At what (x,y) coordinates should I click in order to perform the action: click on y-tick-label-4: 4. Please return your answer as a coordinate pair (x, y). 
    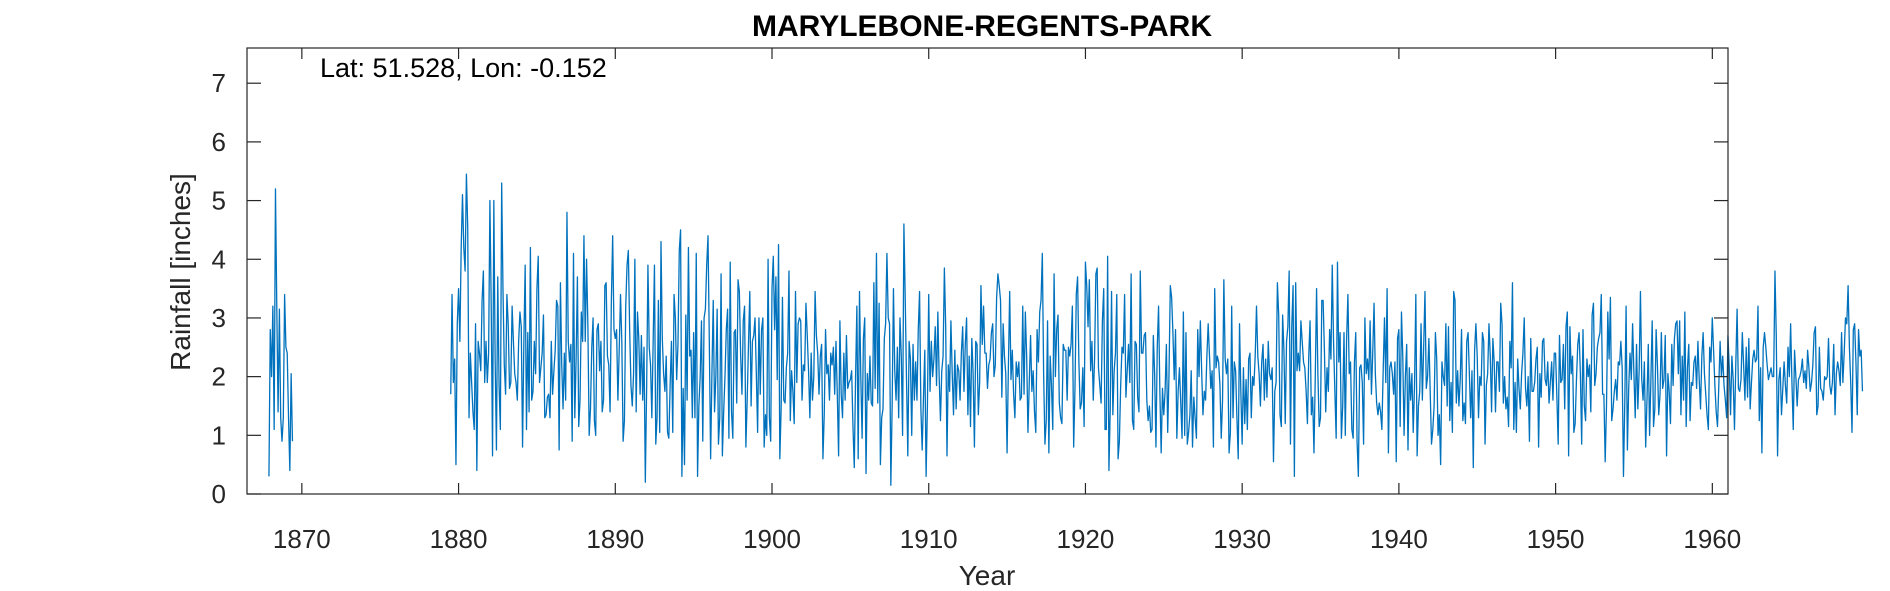
    Looking at the image, I should click on (219, 259).